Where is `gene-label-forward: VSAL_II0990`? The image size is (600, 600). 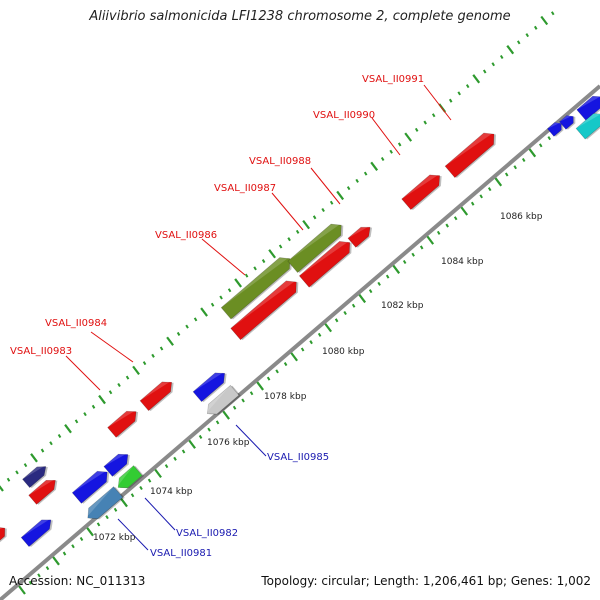
gene-label-forward: VSAL_II0990 is located at coordinates (344, 115).